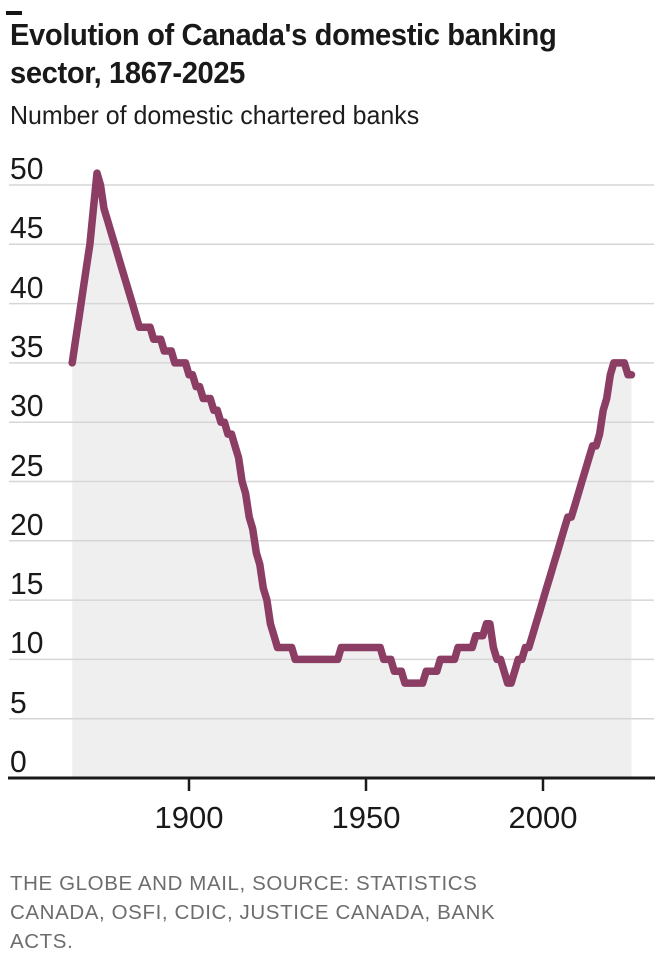 The height and width of the screenshot is (974, 660). Describe the element at coordinates (283, 34) in the screenshot. I see `chart-title-line-1: Evolution of Canada's domestic banking` at that location.